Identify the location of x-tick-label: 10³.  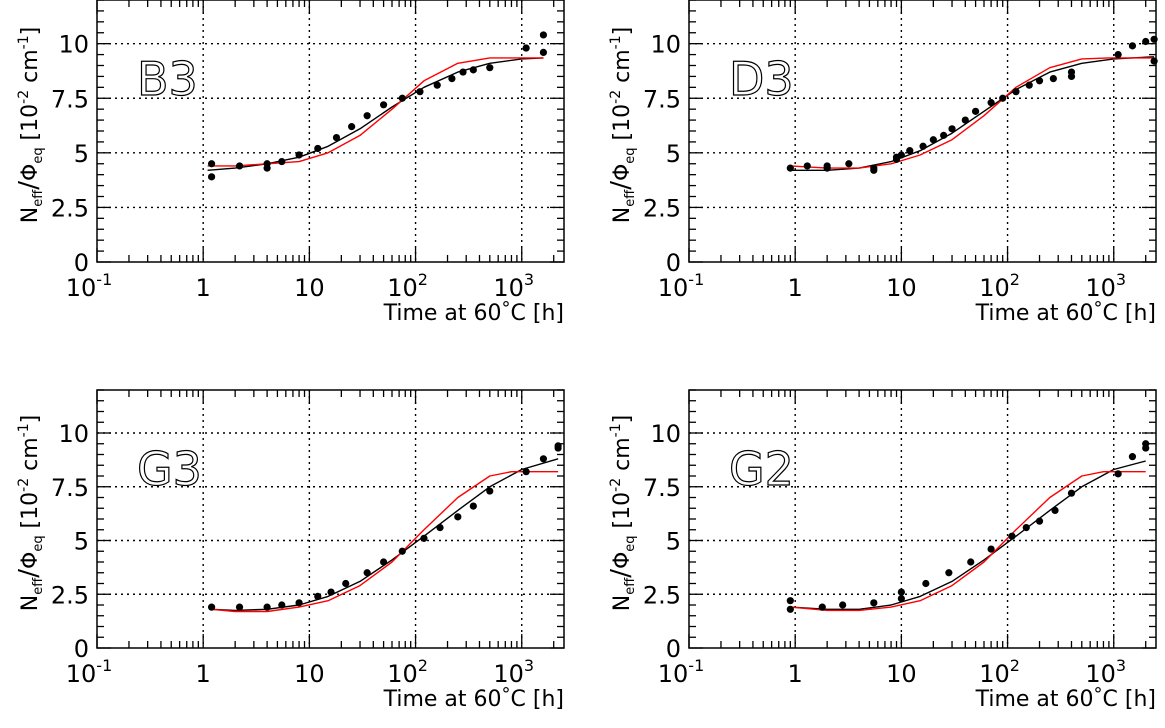
(1105, 286).